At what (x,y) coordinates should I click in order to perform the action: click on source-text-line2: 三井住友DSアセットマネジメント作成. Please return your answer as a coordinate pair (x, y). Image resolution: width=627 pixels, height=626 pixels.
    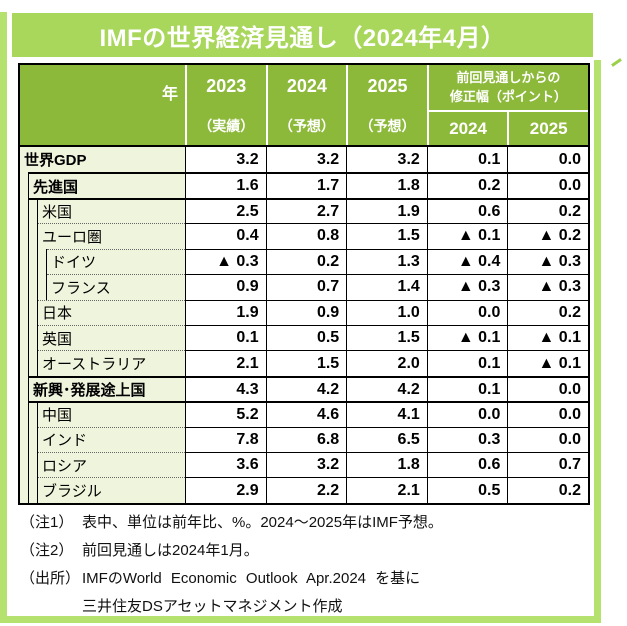
    Looking at the image, I should click on (212, 606).